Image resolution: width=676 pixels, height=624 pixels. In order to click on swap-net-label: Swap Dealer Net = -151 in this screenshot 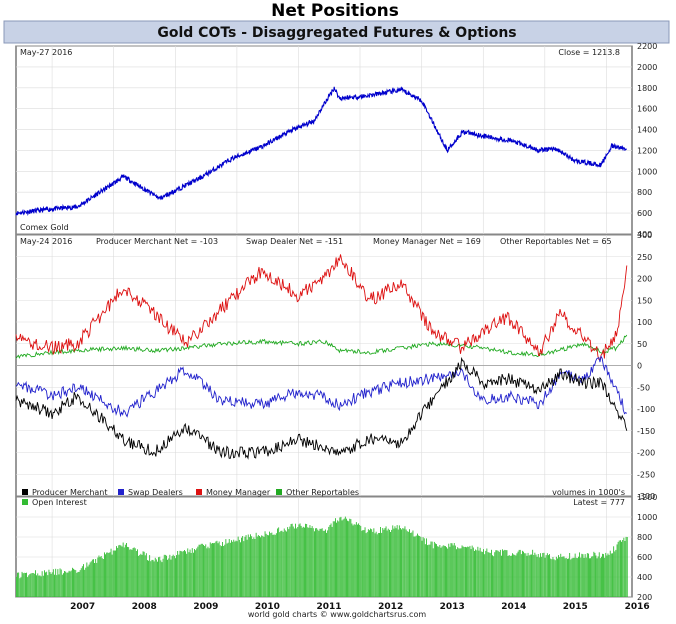, I will do `click(294, 241)`.